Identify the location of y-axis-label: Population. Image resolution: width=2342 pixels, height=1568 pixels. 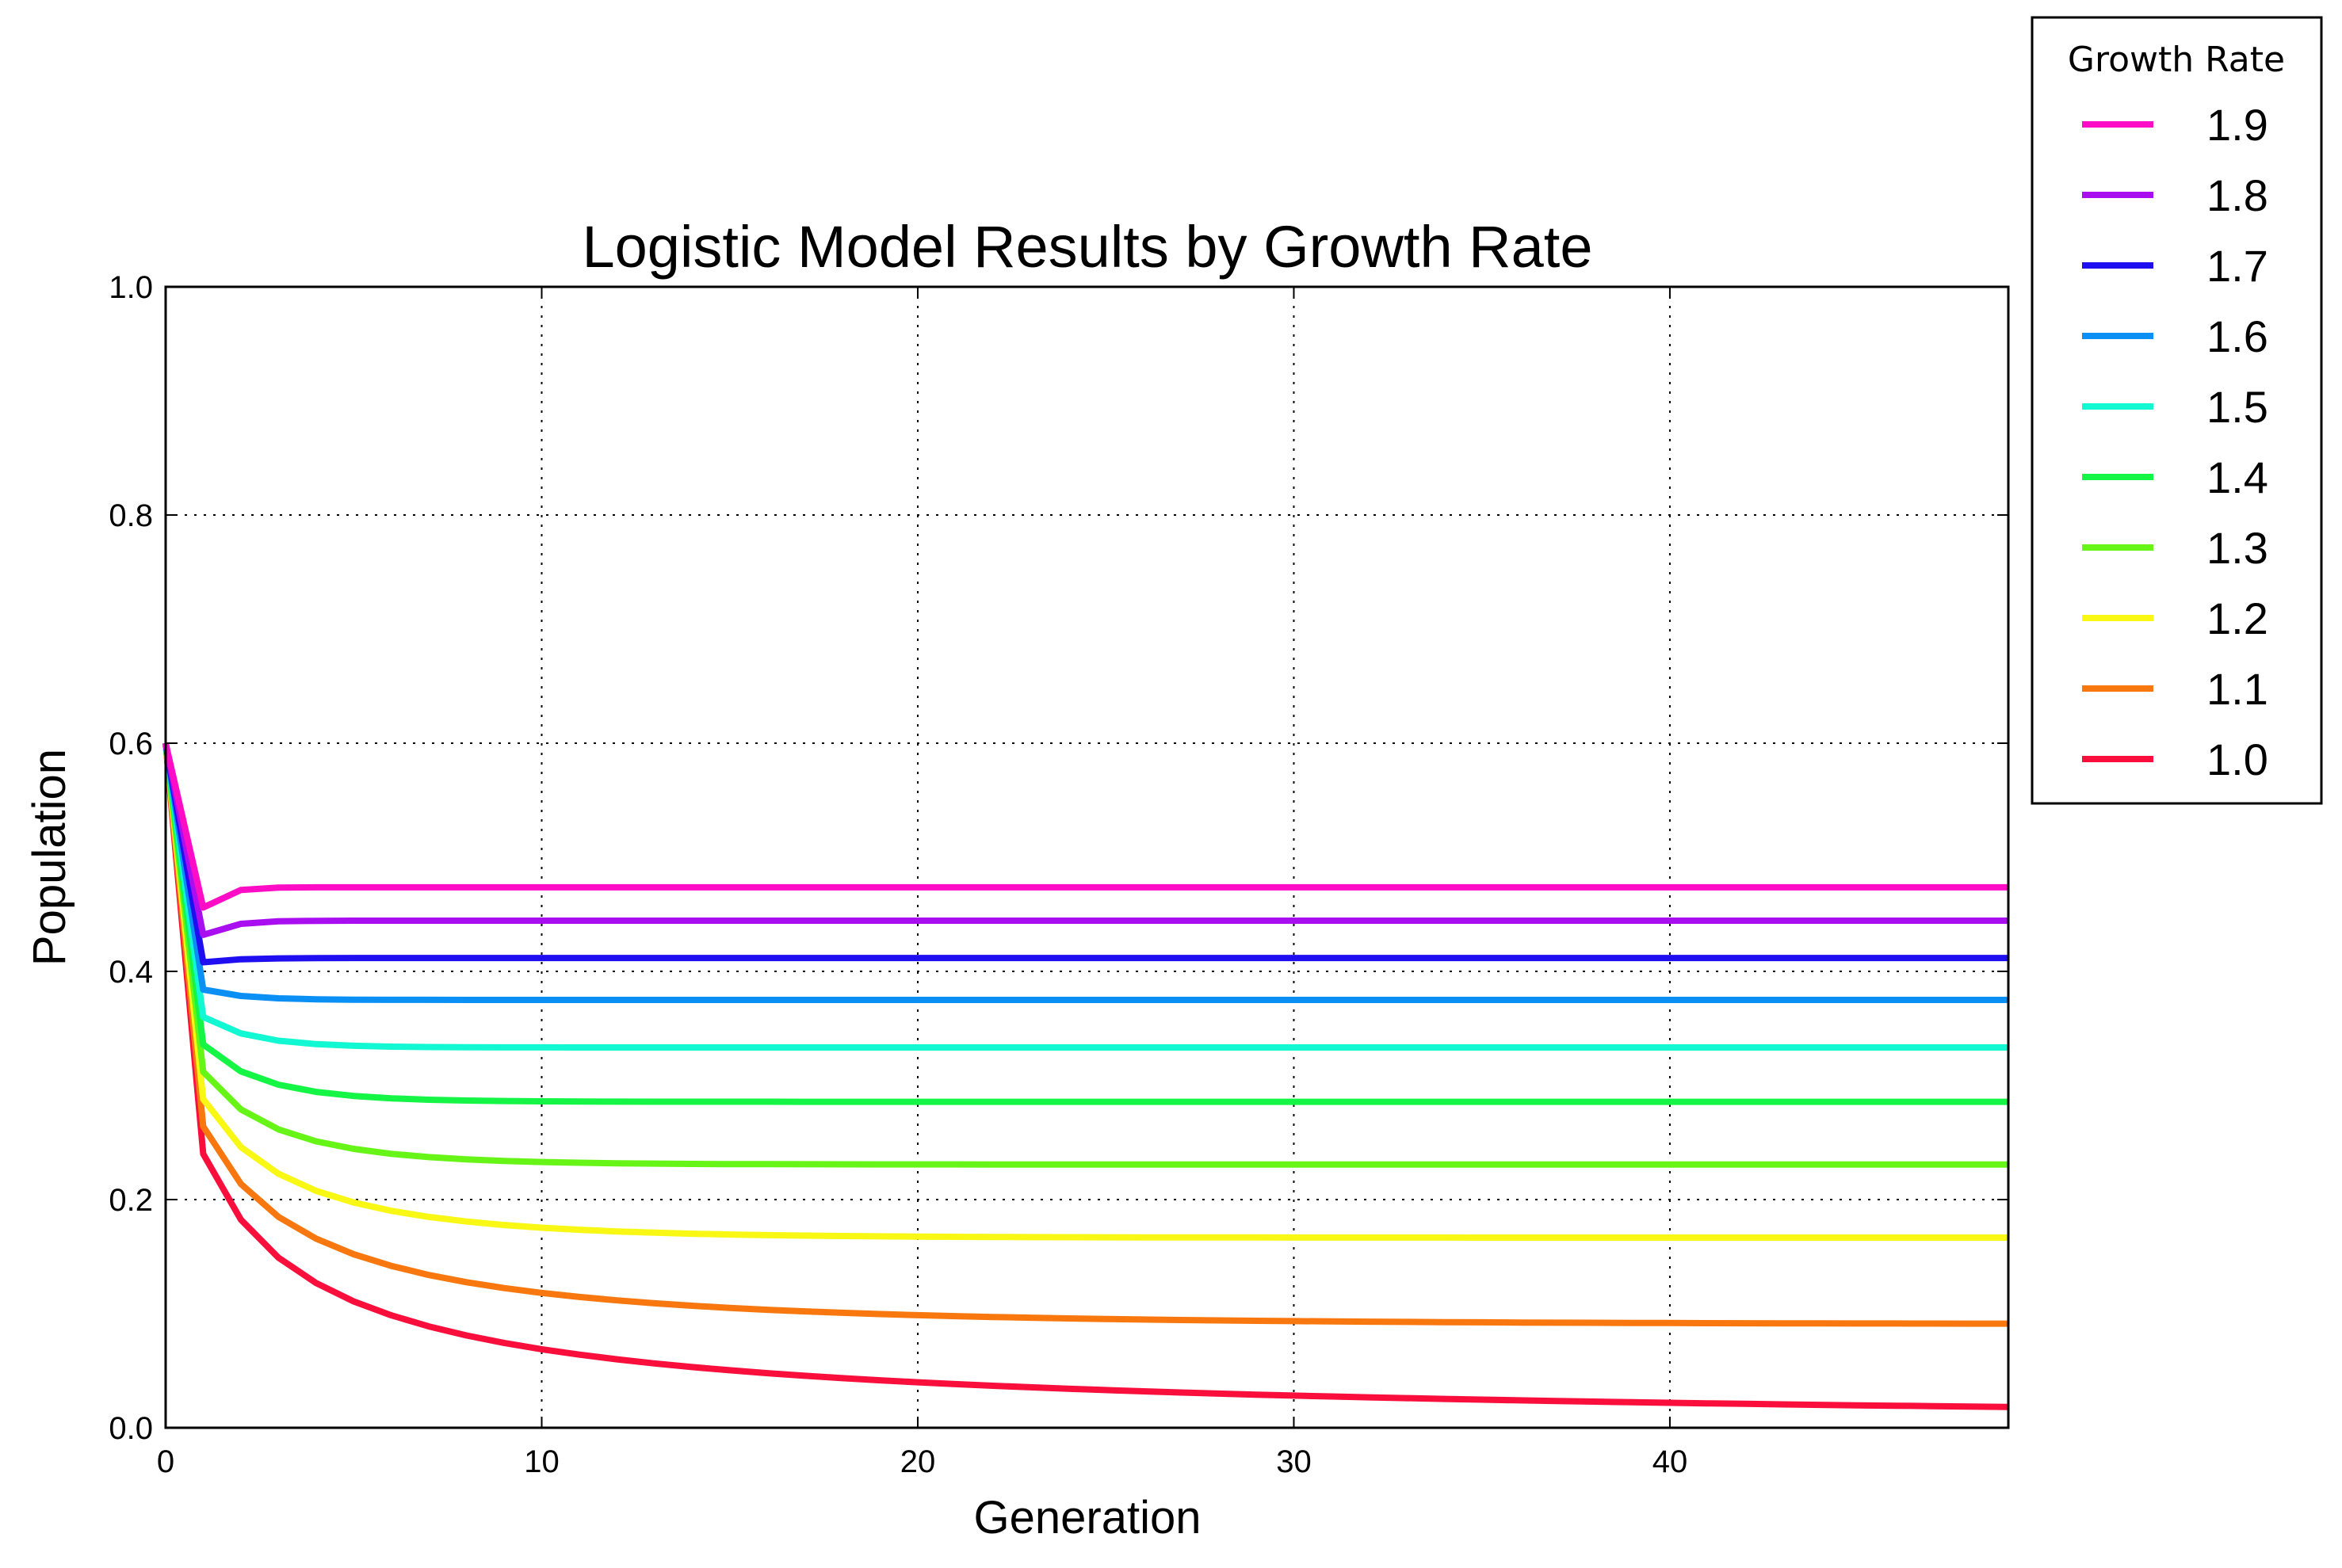
(49, 857).